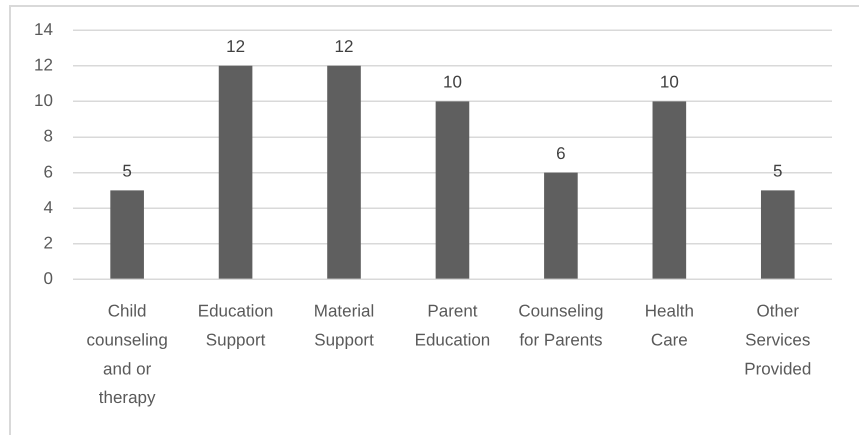 The height and width of the screenshot is (435, 859). What do you see at coordinates (43, 64) in the screenshot?
I see `y-tick-label: 12` at bounding box center [43, 64].